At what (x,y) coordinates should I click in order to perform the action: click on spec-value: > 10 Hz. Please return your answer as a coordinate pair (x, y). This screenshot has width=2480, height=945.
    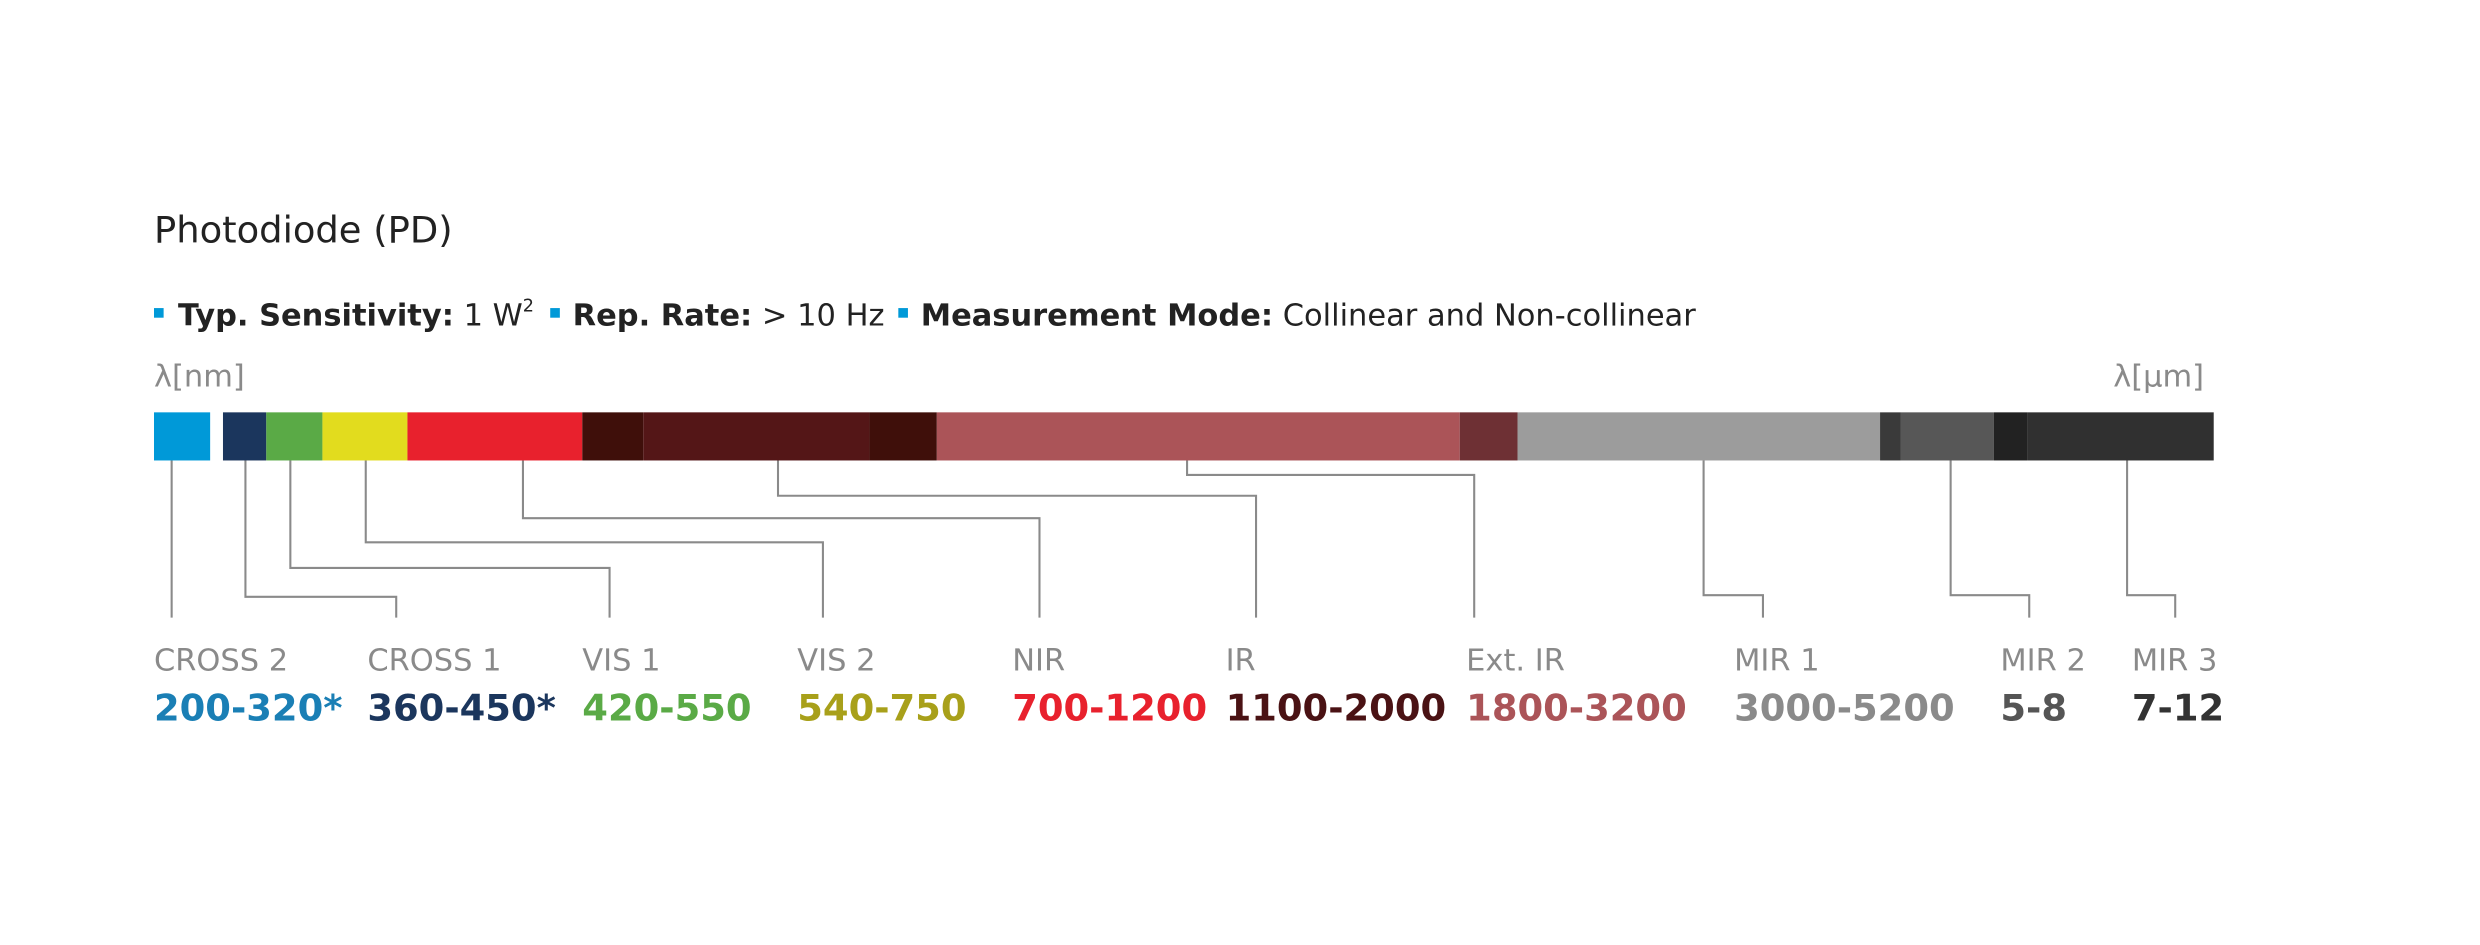
    Looking at the image, I should click on (823, 316).